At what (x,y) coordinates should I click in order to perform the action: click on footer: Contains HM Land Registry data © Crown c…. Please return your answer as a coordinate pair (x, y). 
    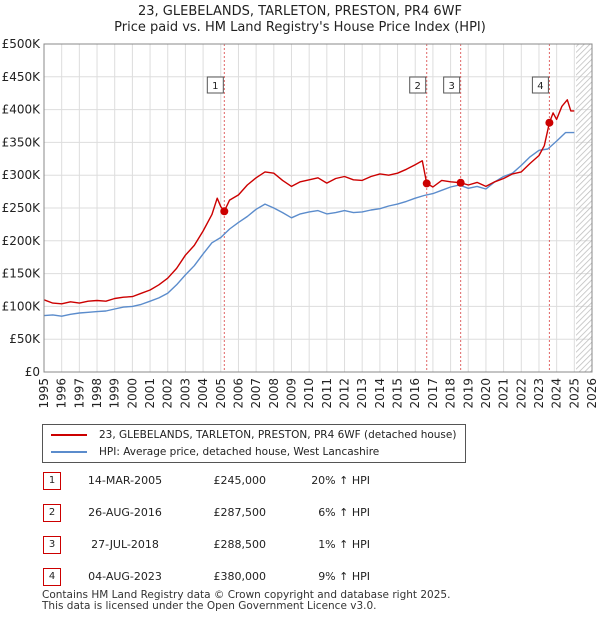
    Looking at the image, I should click on (246, 601).